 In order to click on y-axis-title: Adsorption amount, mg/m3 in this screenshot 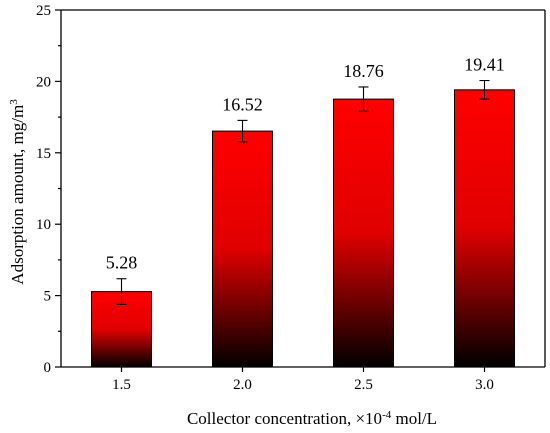, I will do `click(17, 192)`.